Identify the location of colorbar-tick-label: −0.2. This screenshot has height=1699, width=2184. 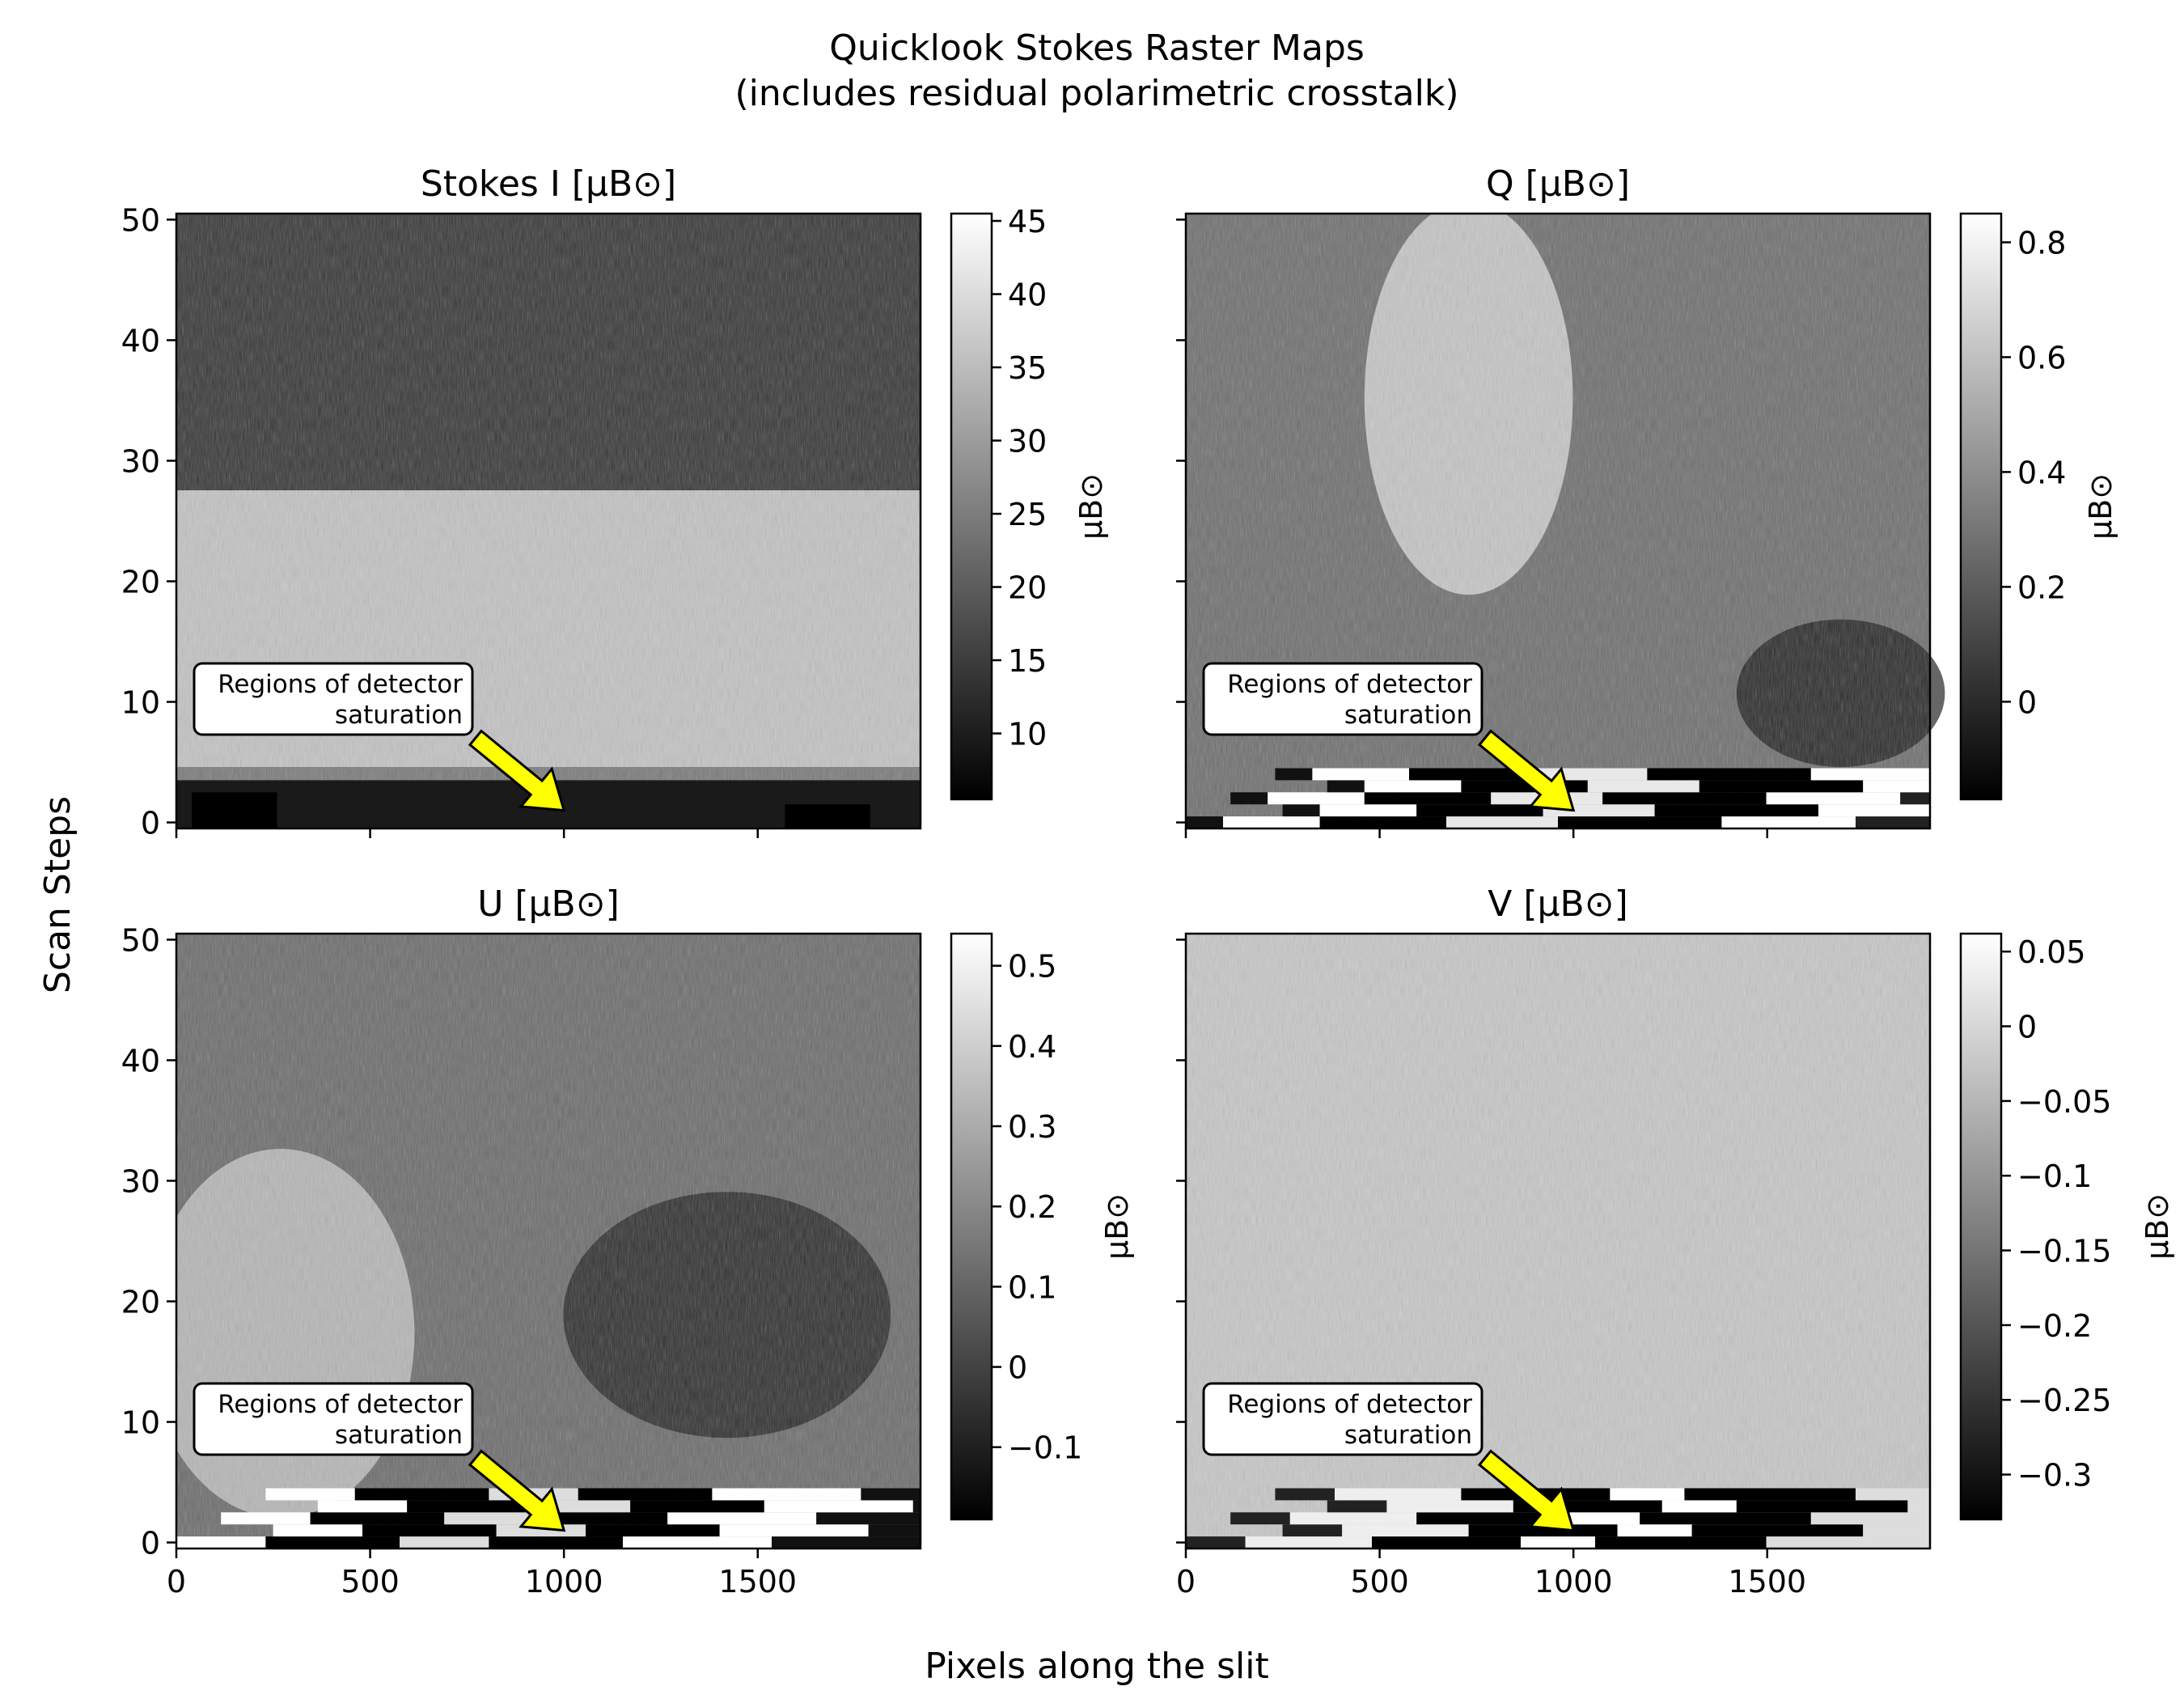
(2054, 1326).